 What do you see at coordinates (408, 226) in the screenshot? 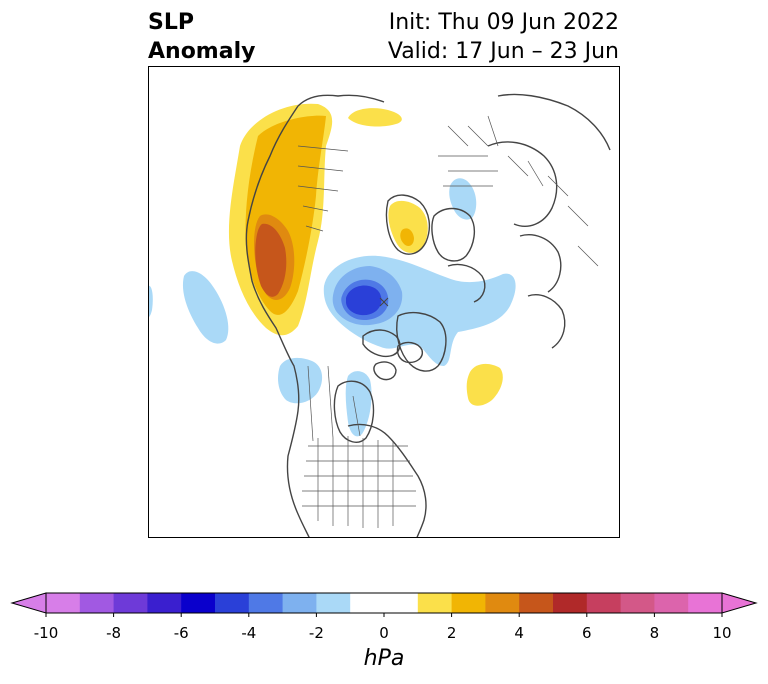
I see `positive-anomaly-scandinavia` at bounding box center [408, 226].